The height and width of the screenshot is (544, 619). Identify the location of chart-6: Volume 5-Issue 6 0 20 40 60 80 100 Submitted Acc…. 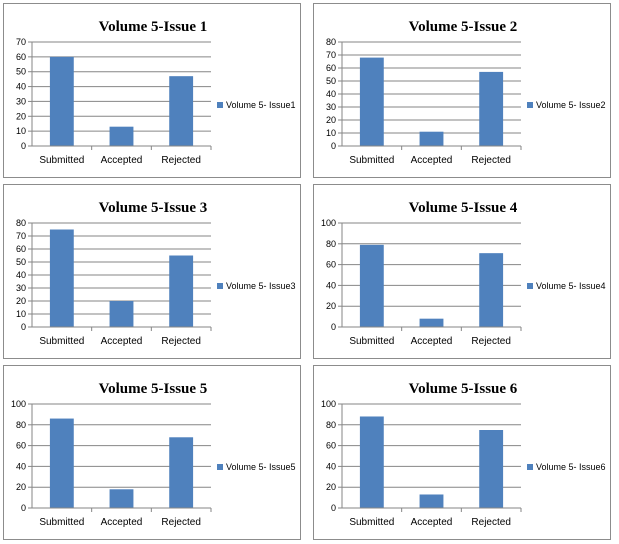
(463, 454).